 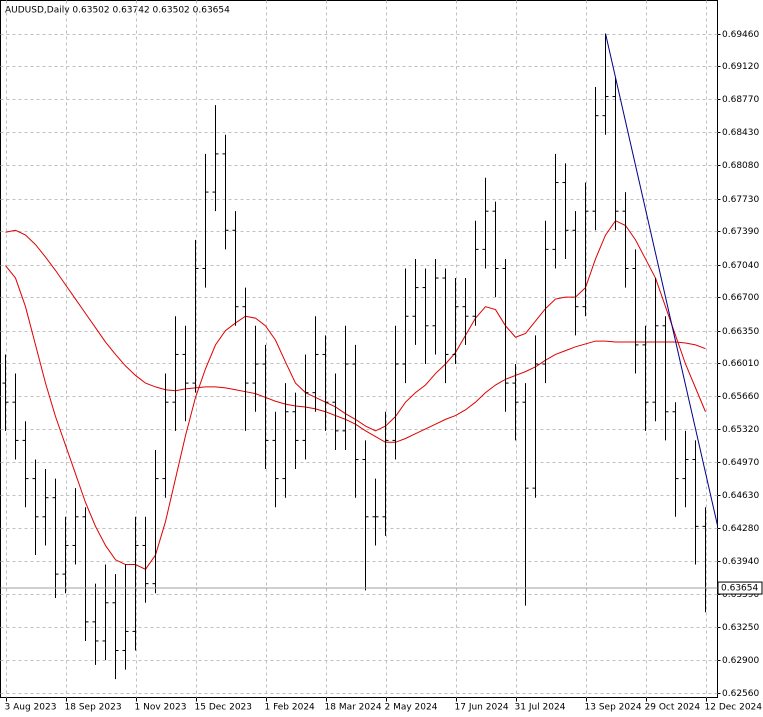 What do you see at coordinates (740, 67) in the screenshot?
I see `y-tick-label: 0.69120` at bounding box center [740, 67].